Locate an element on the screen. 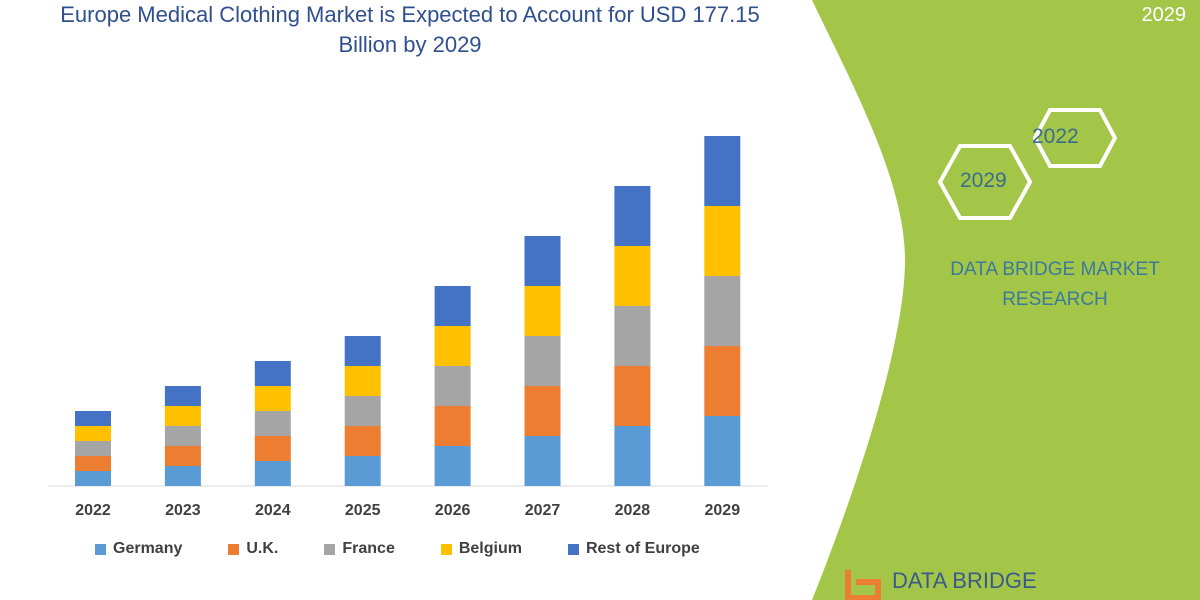  x-tick-label: 2023 is located at coordinates (183, 510).